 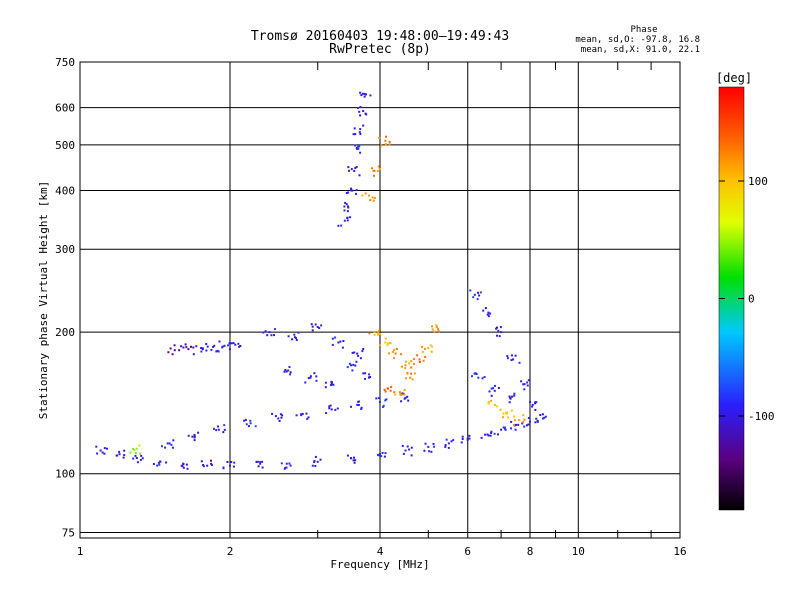 What do you see at coordinates (65, 474) in the screenshot?
I see `y-tick-label: 100` at bounding box center [65, 474].